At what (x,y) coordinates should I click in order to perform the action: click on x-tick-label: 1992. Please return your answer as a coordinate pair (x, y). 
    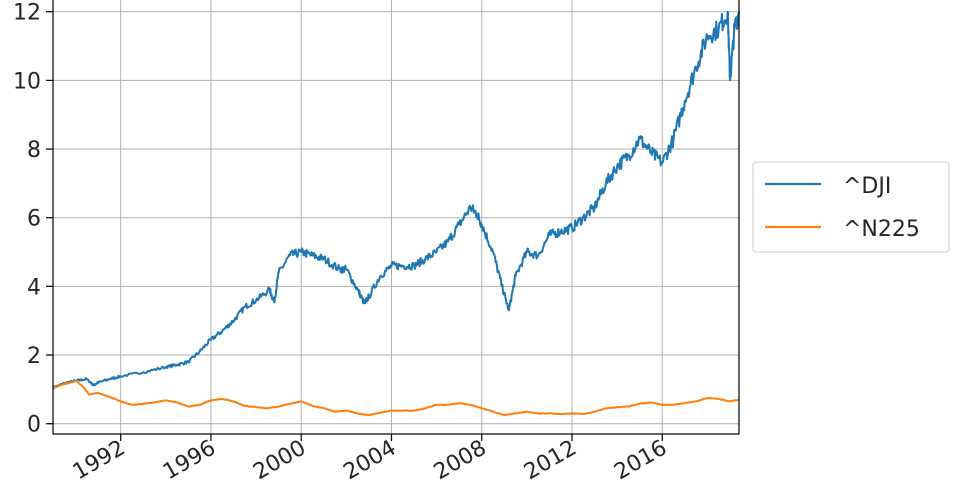
    Looking at the image, I should click on (99, 461).